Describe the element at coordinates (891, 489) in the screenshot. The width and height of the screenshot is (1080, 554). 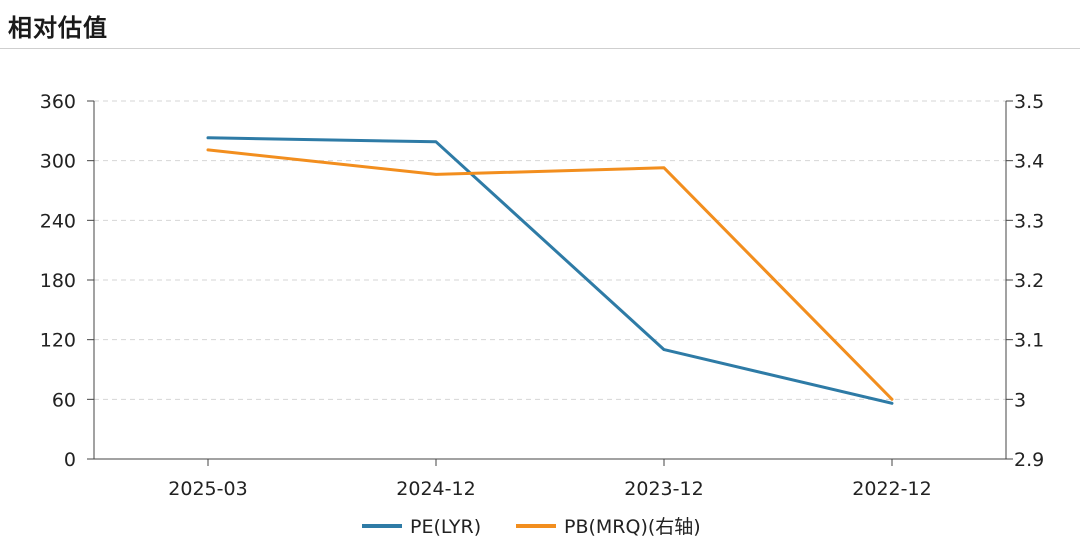
I see `x-tick-label-3: 2022-12` at that location.